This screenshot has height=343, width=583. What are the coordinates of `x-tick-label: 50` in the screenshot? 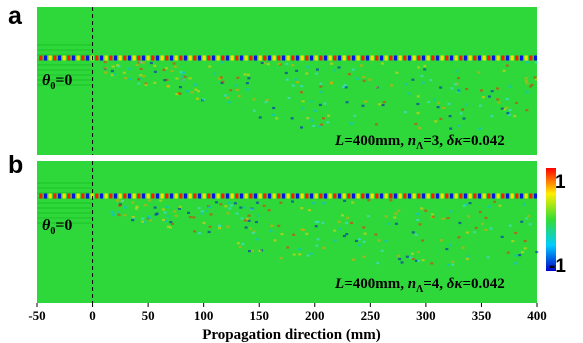 It's located at (148, 315).